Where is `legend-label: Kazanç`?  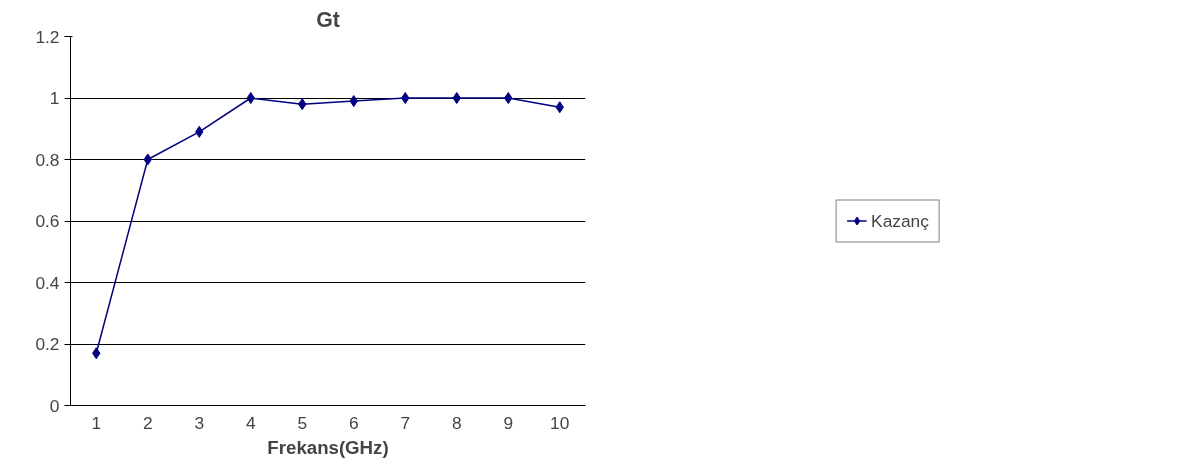 legend-label: Kazanç is located at coordinates (900, 220).